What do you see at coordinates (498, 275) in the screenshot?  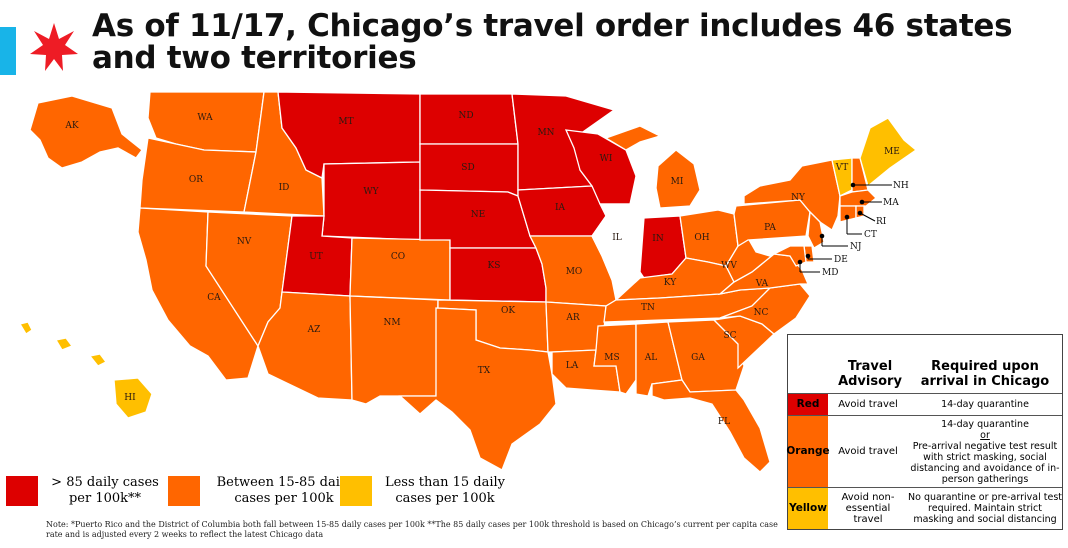 I see `state-KS` at bounding box center [498, 275].